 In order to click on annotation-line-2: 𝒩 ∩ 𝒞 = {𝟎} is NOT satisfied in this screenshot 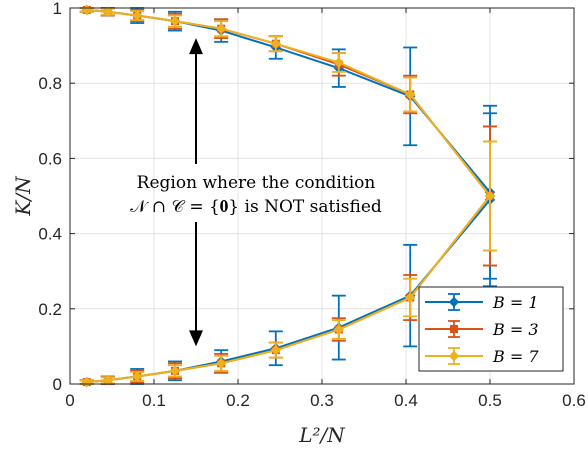, I will do `click(256, 207)`.